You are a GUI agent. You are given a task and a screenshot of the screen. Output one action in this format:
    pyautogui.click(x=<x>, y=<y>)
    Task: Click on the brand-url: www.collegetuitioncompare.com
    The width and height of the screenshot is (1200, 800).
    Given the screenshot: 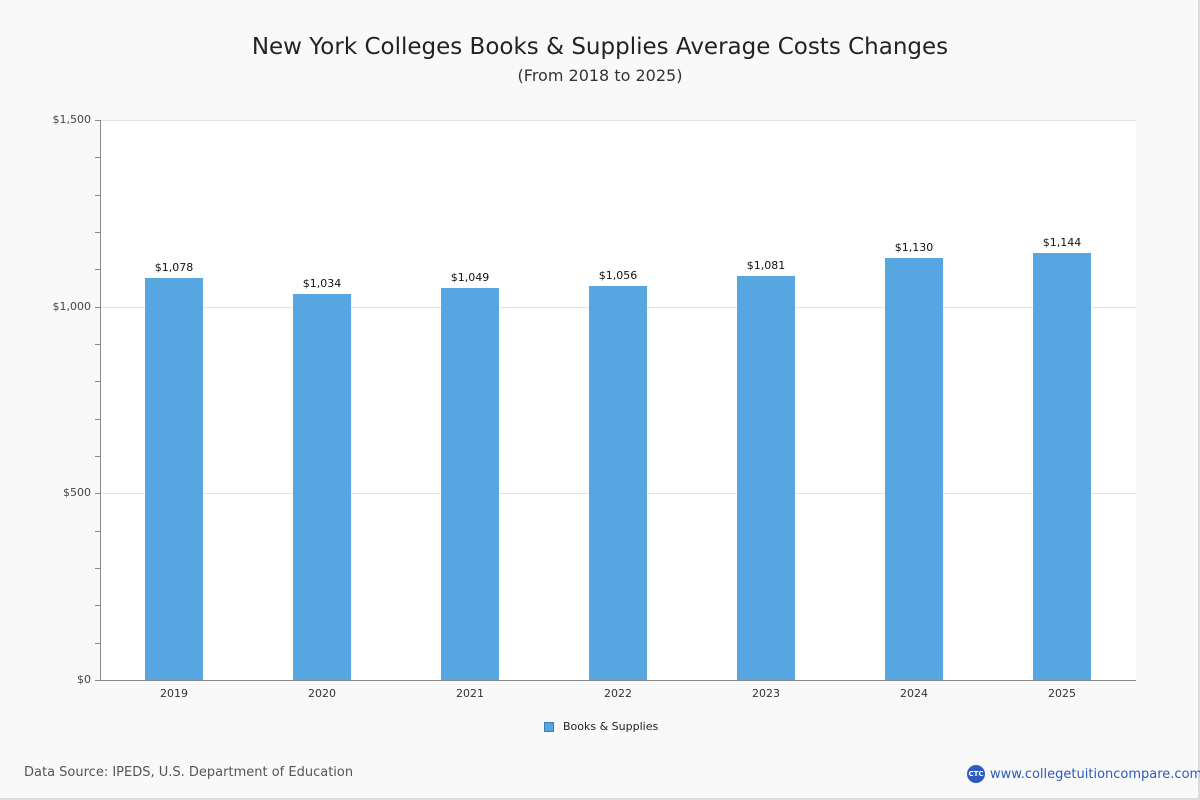 What is the action you would take?
    pyautogui.click(x=1095, y=774)
    